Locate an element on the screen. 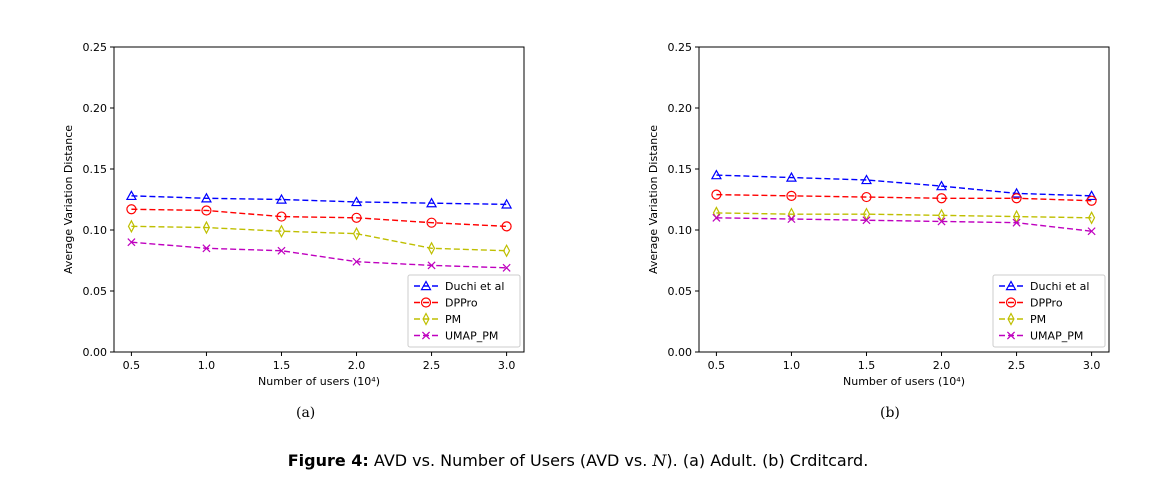 The width and height of the screenshot is (1156, 479). y-tick-label: 0.10 is located at coordinates (95, 230).